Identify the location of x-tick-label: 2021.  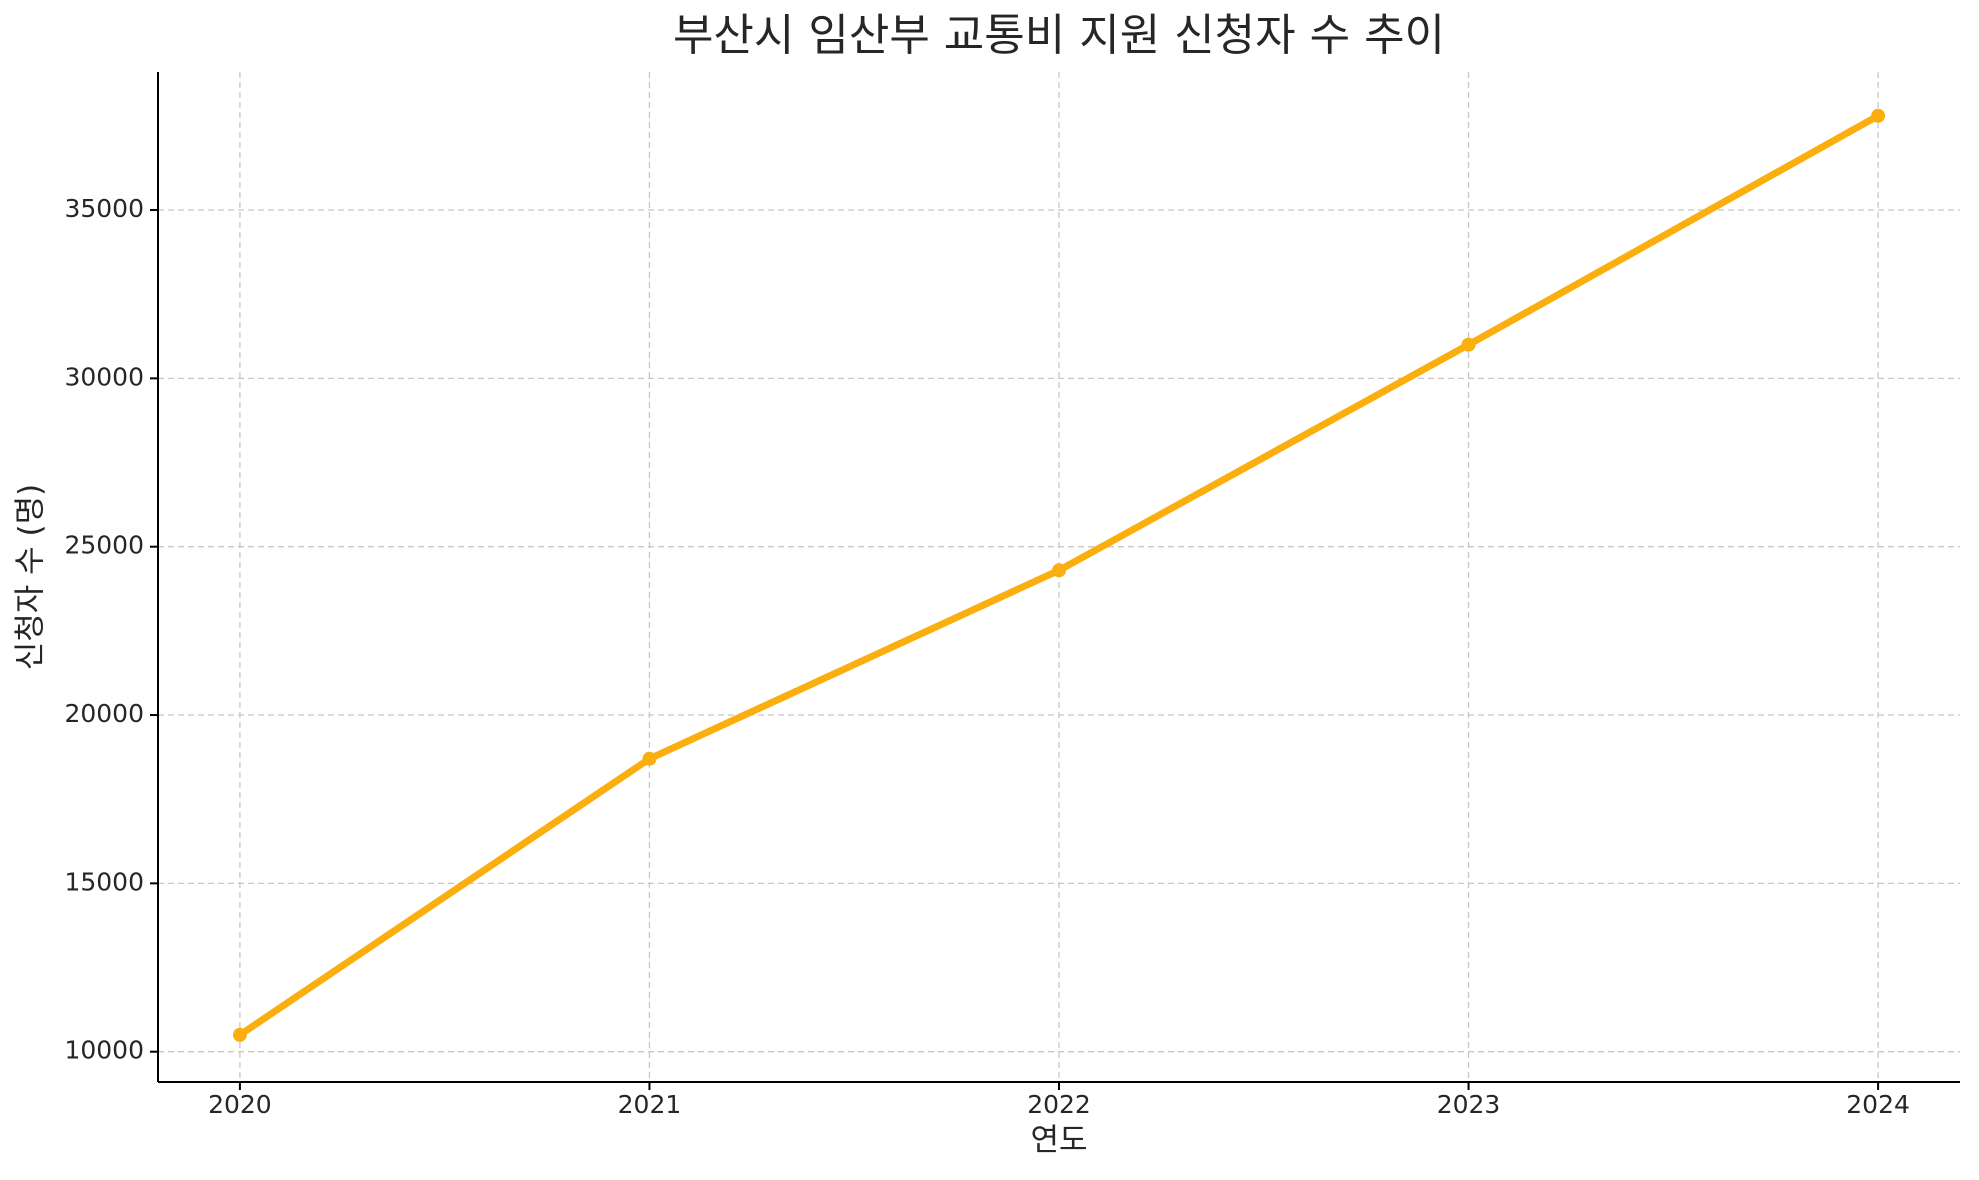
(650, 1104).